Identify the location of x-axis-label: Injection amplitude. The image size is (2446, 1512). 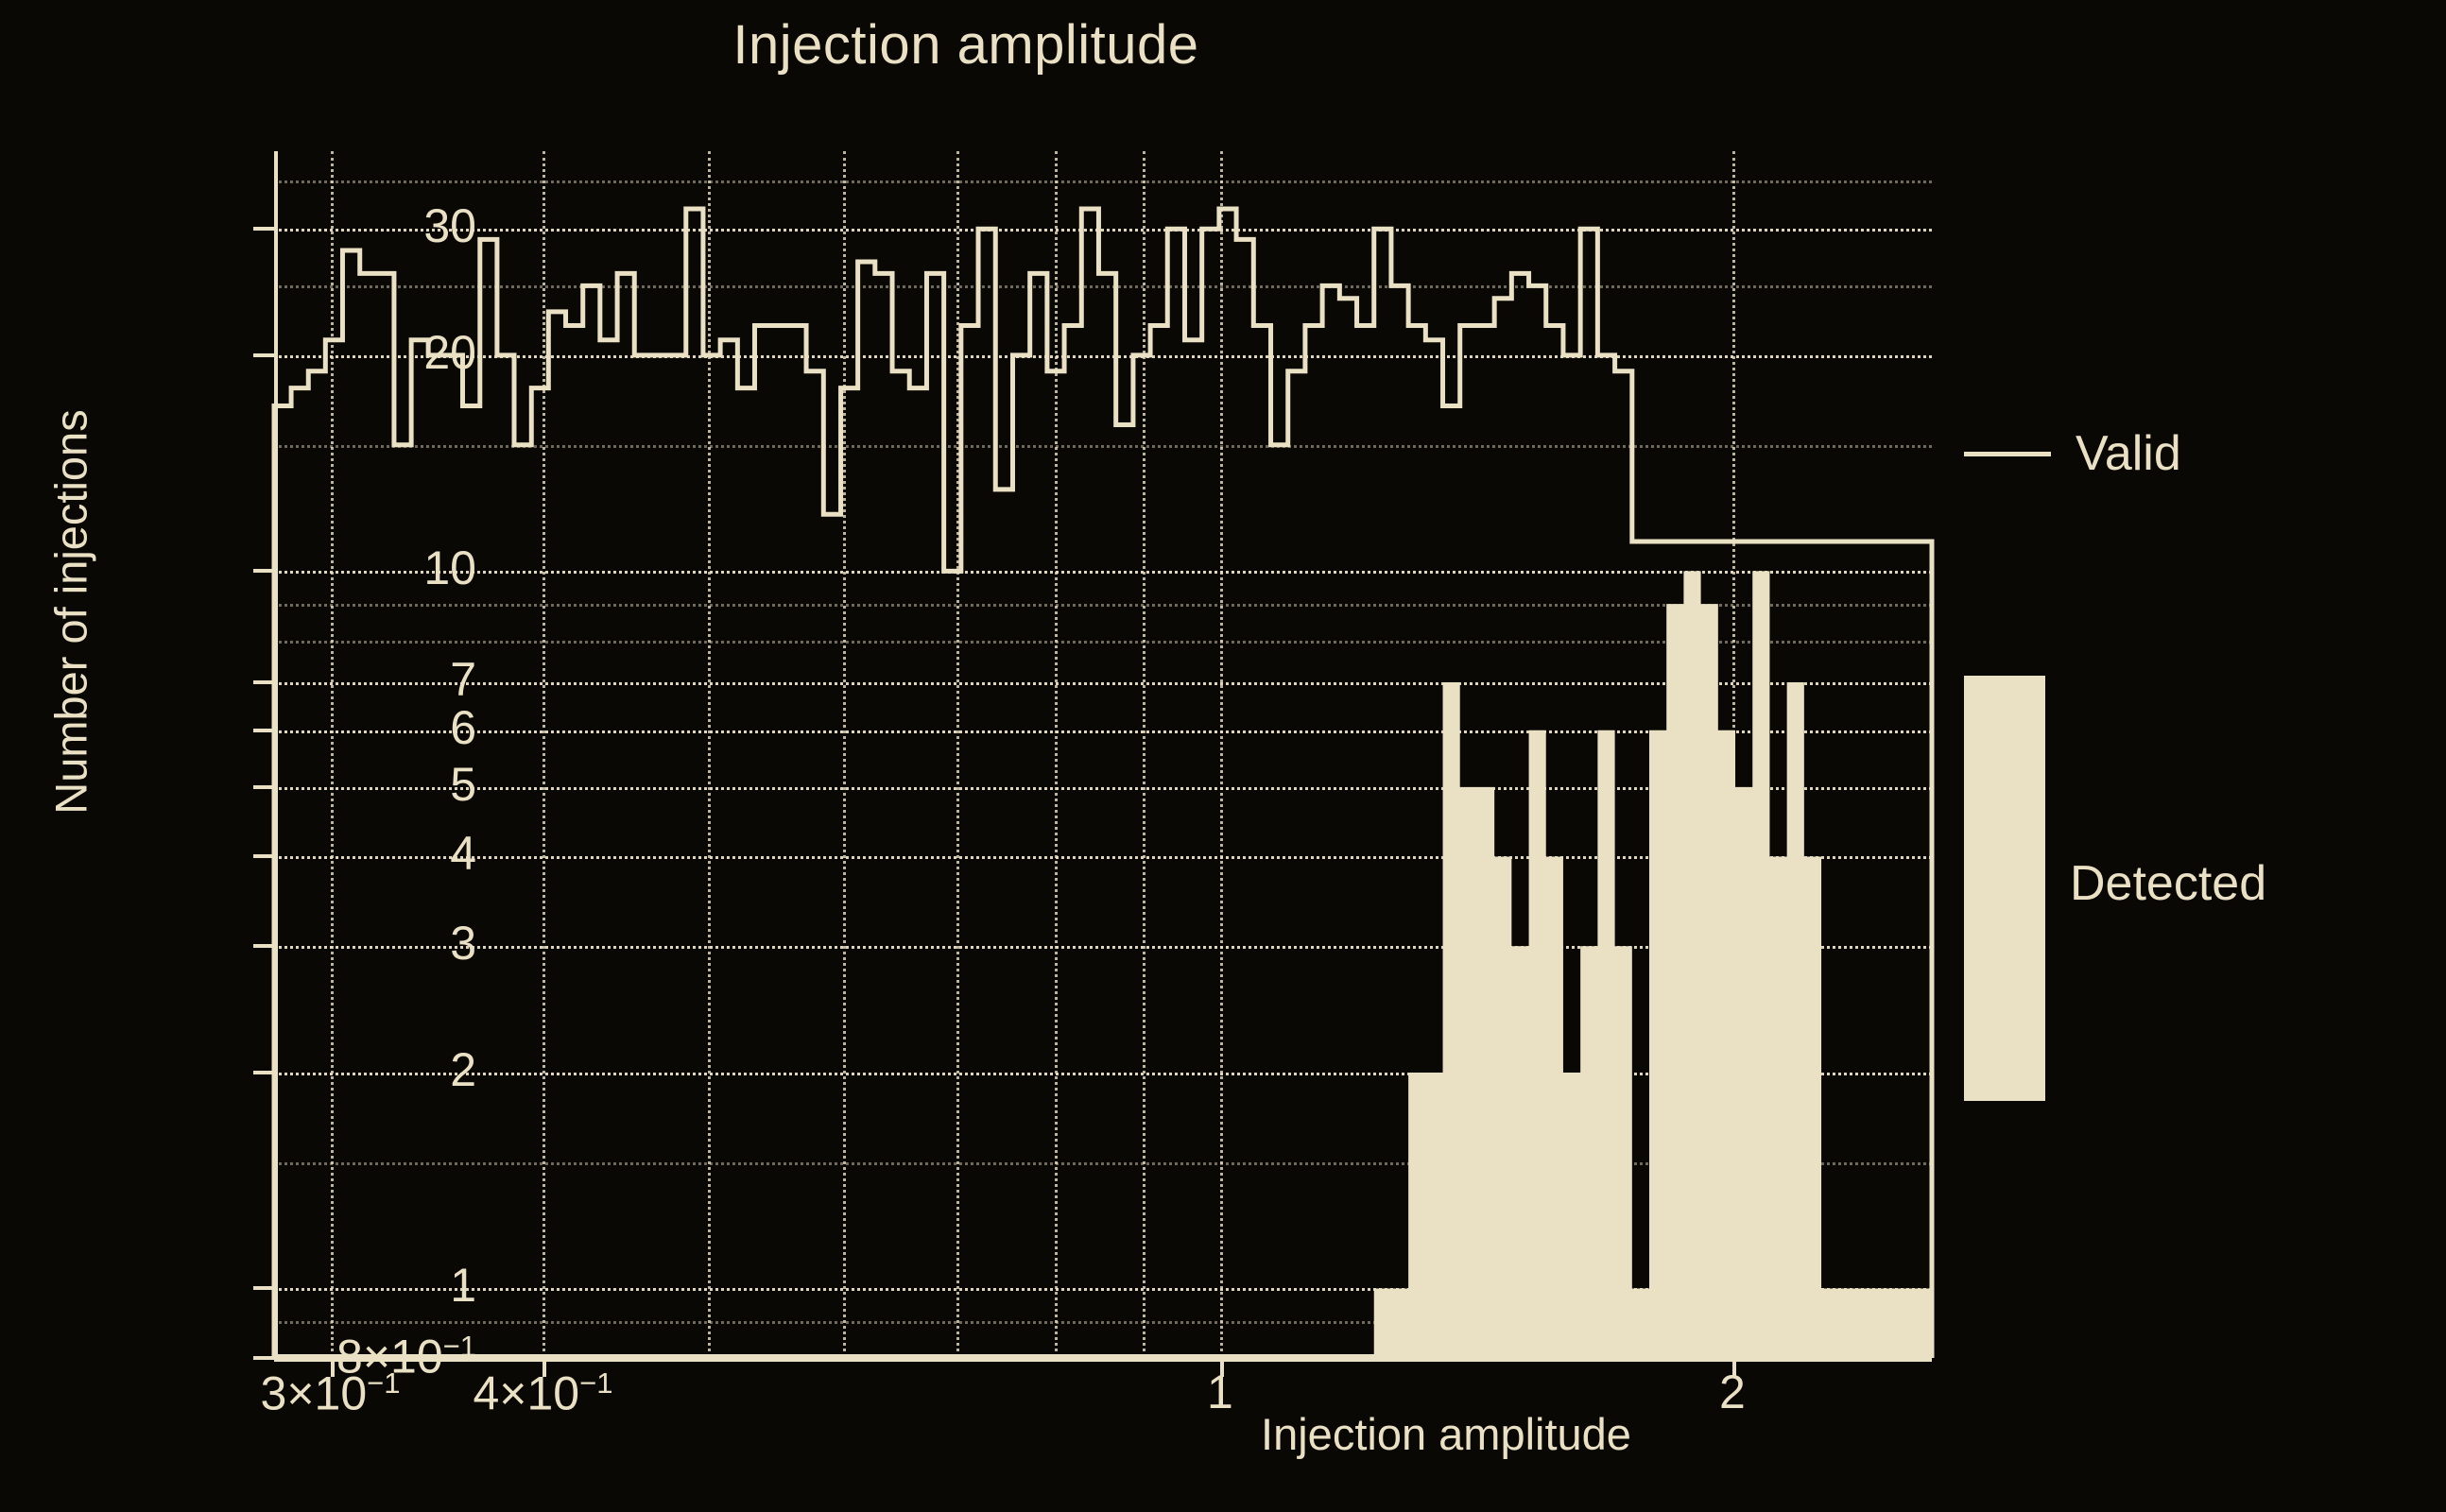
(1446, 1434).